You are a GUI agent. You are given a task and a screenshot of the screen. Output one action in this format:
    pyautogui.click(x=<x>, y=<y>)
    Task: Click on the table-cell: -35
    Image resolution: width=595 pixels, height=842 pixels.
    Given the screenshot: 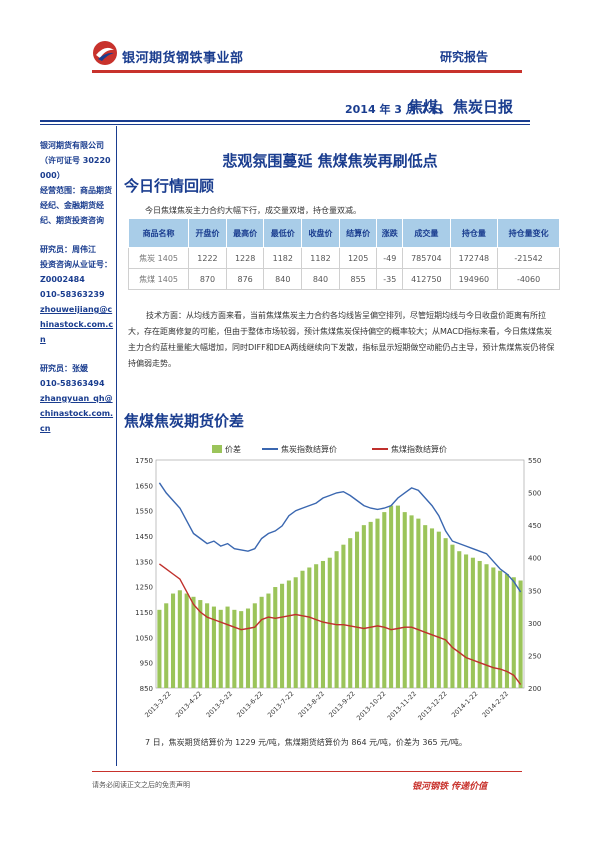 What is the action you would take?
    pyautogui.click(x=390, y=279)
    